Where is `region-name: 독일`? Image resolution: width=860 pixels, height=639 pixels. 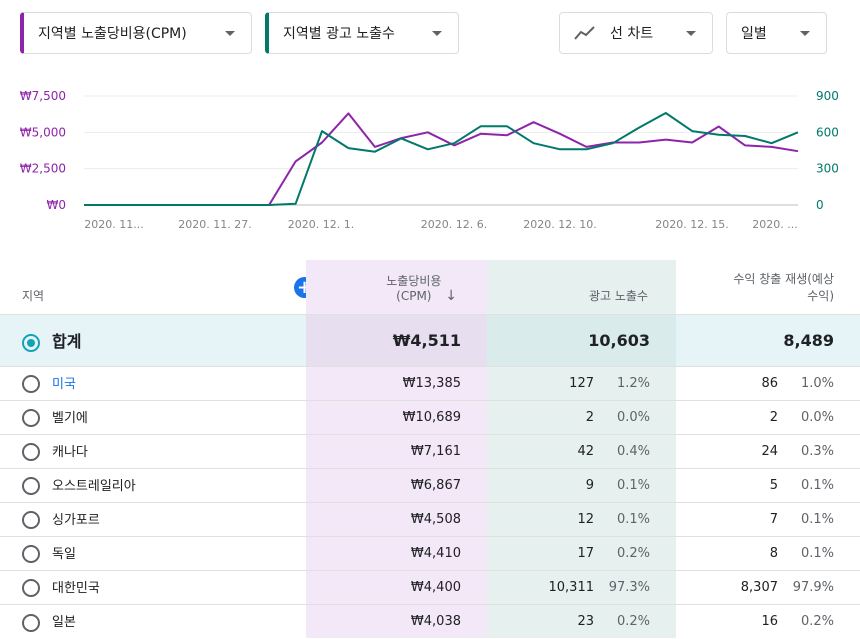
region-name: 독일 is located at coordinates (64, 554).